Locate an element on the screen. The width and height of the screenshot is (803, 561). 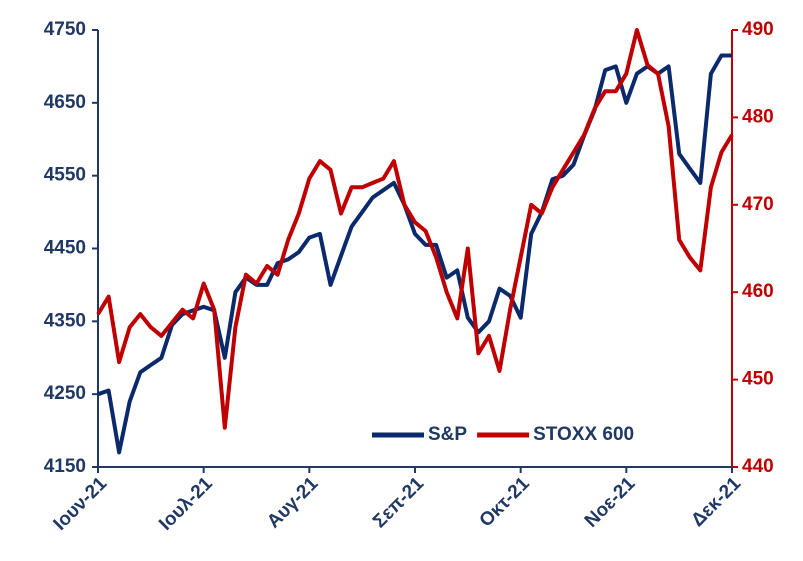
y-tick-label: 4750 is located at coordinates (65, 29).